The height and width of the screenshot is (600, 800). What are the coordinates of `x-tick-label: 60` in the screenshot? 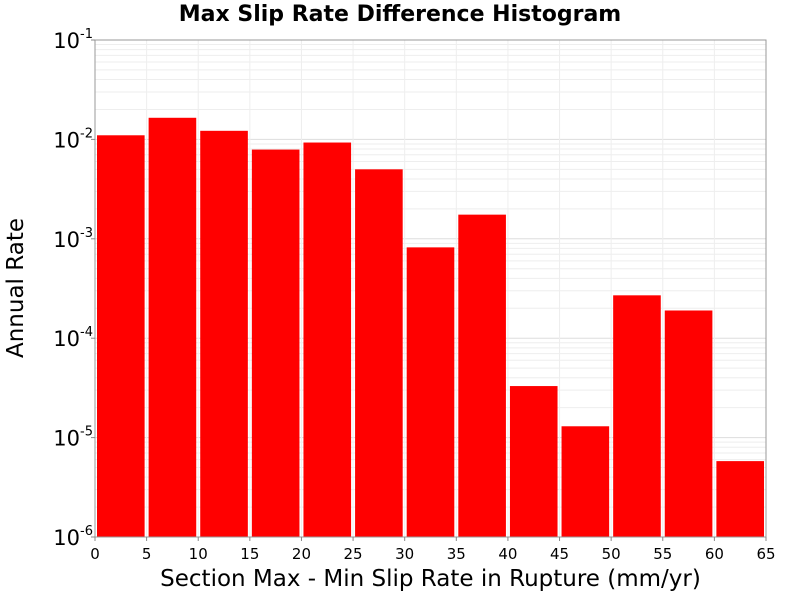 It's located at (714, 554).